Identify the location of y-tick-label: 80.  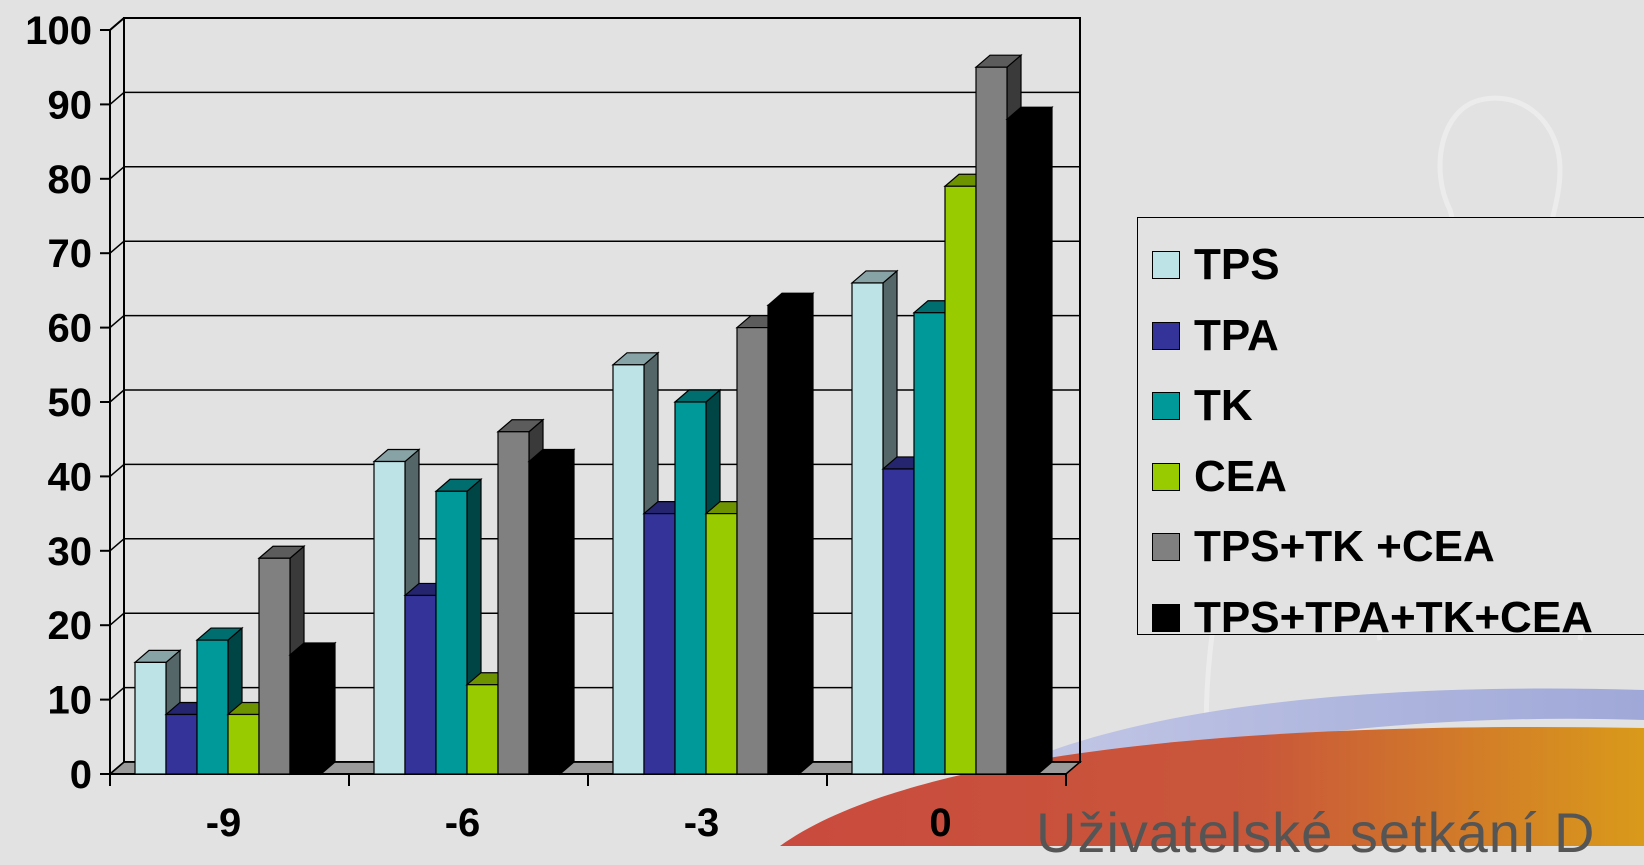
(70, 180).